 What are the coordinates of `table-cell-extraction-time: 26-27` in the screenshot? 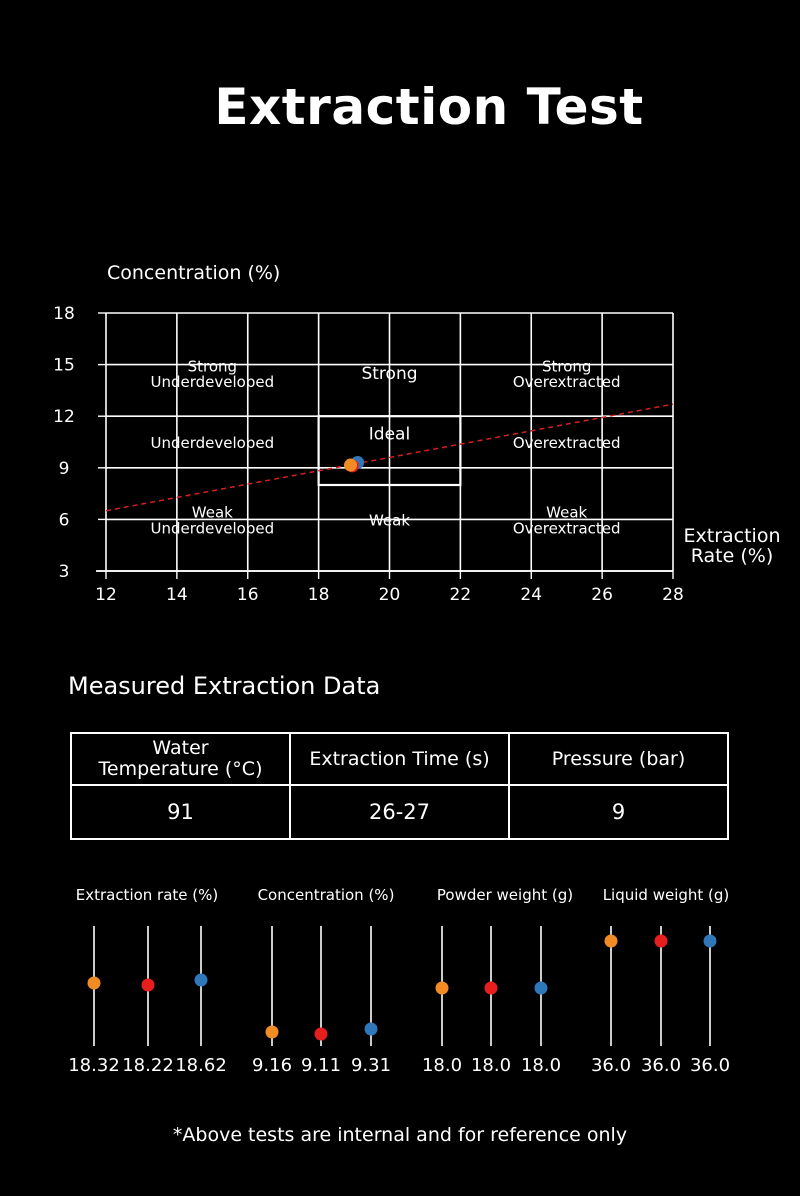 It's located at (399, 812).